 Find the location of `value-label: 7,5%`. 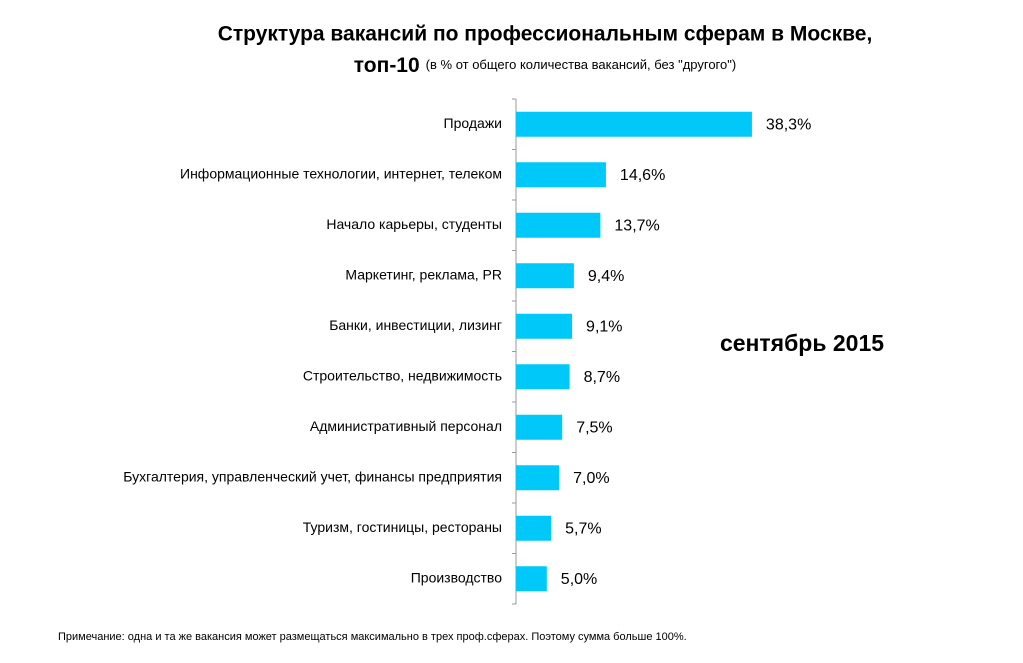

value-label: 7,5% is located at coordinates (594, 427).